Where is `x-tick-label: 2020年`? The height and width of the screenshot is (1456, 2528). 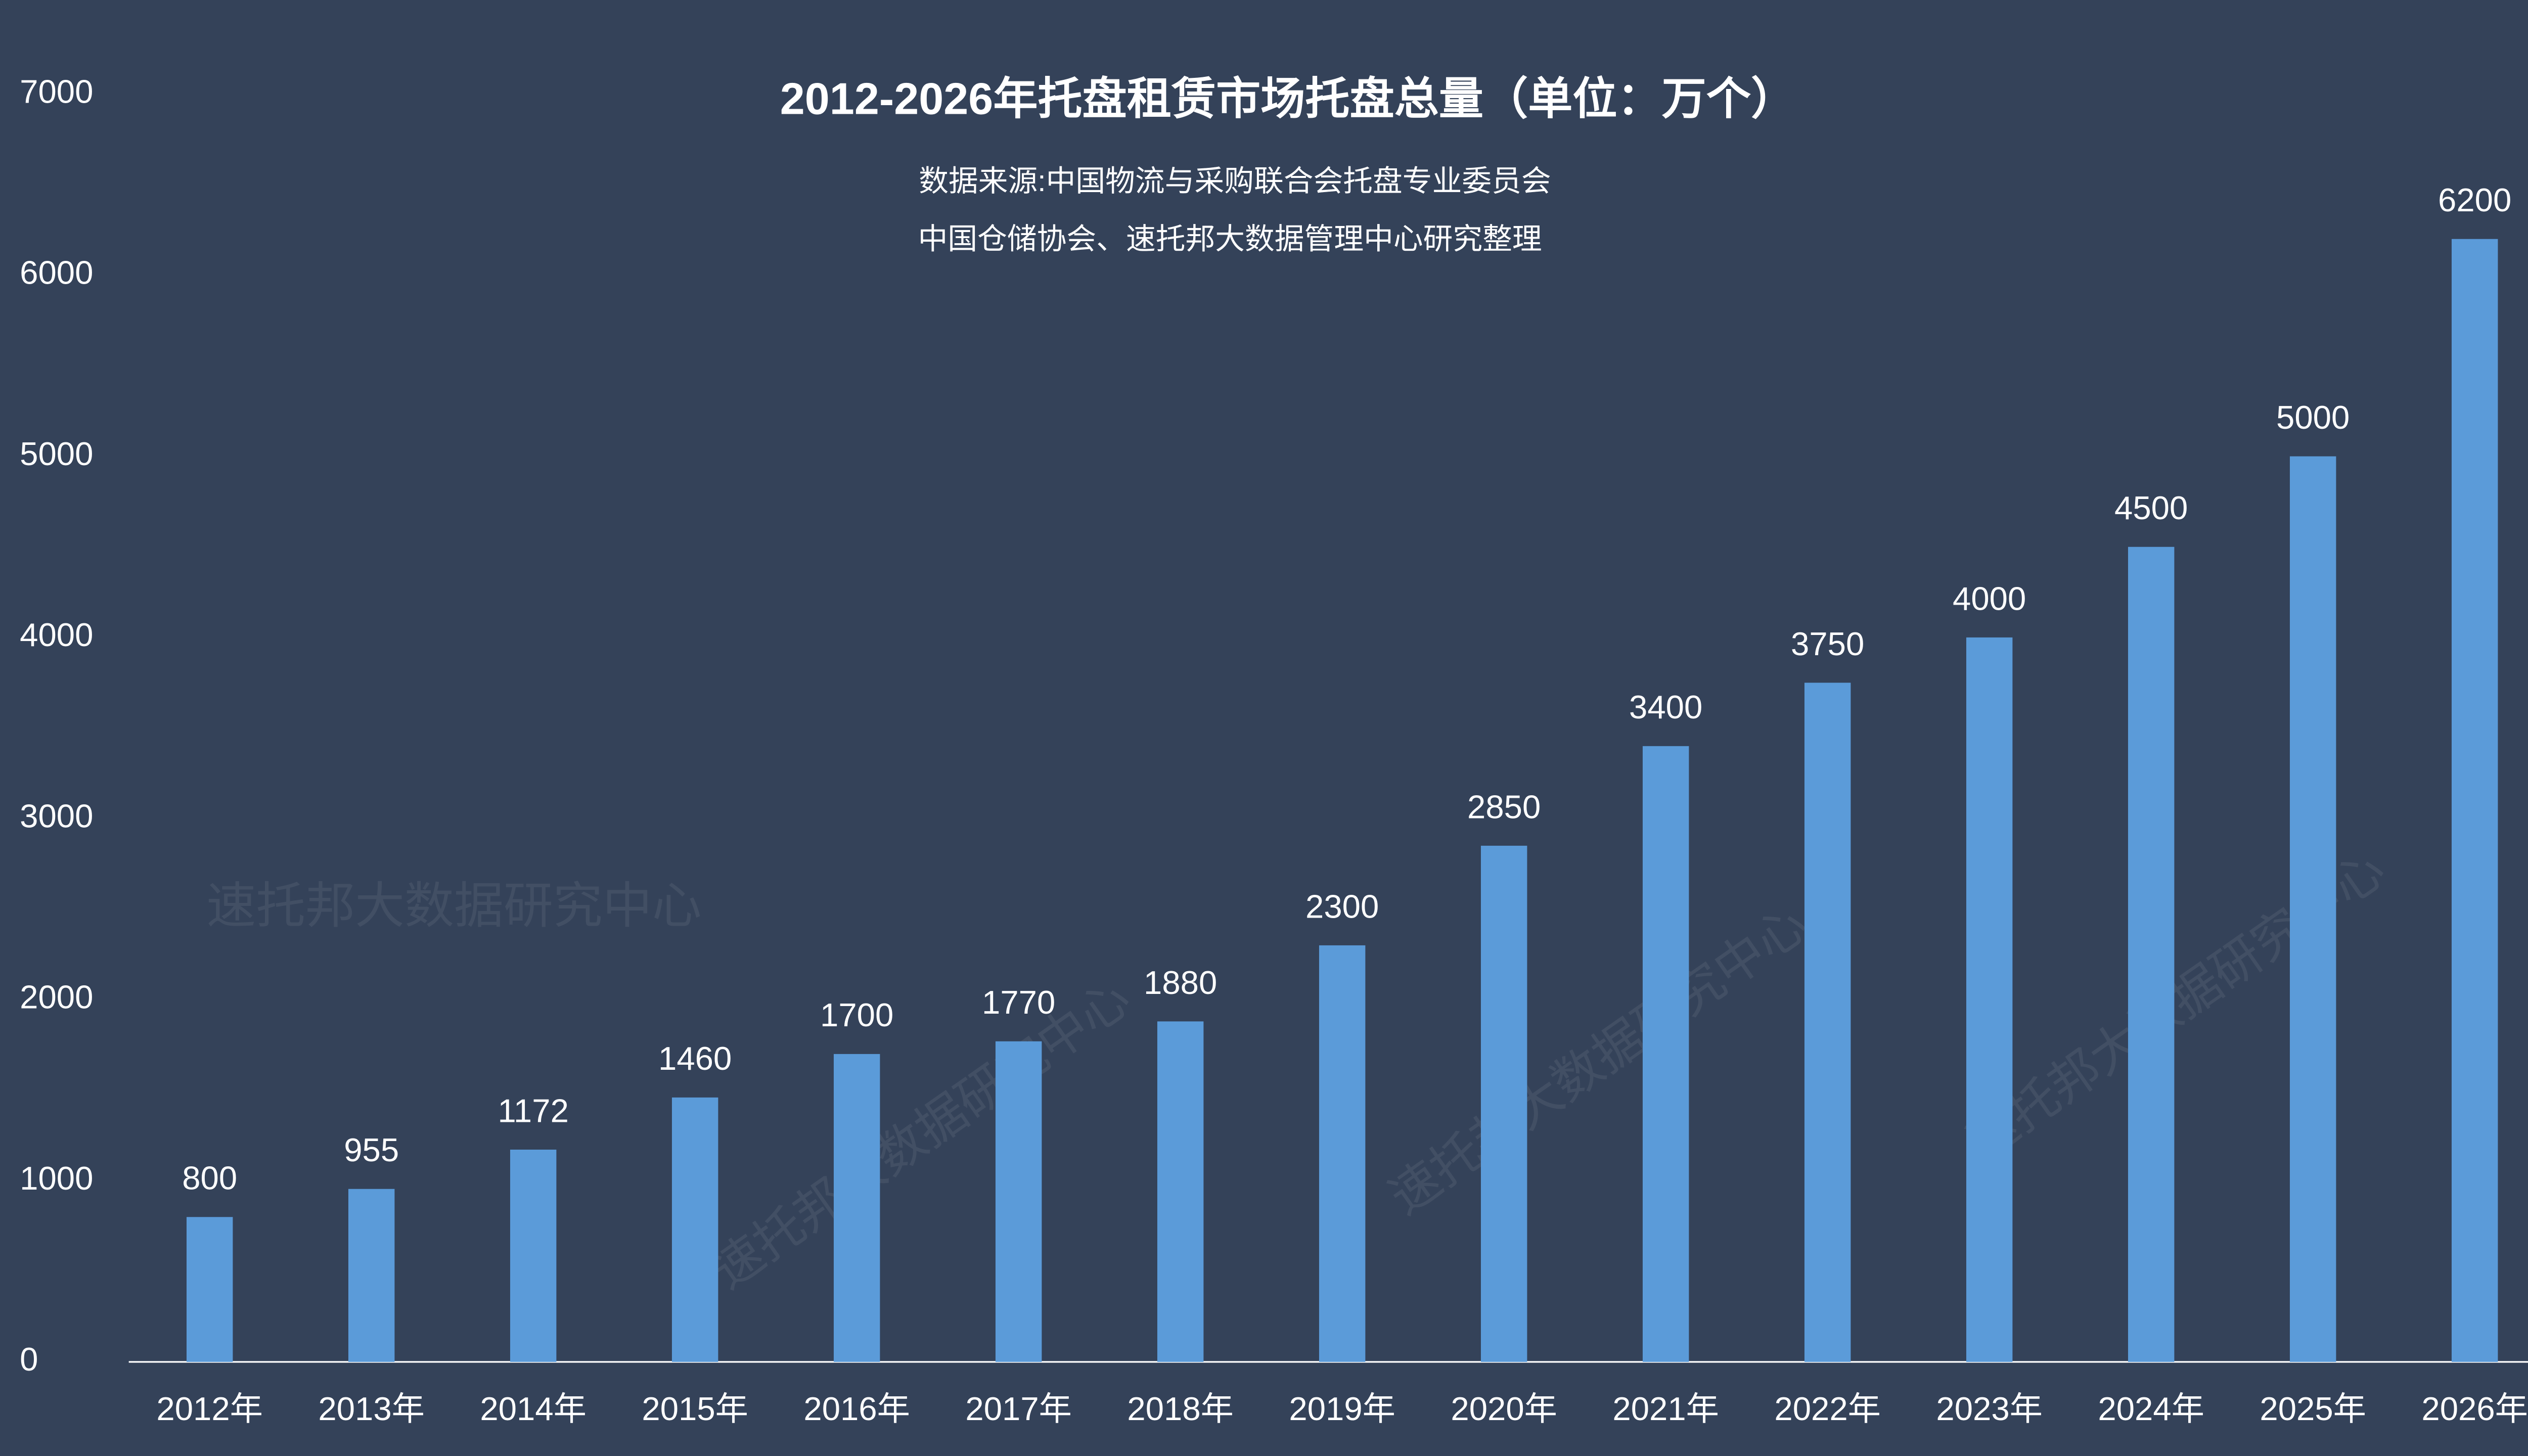 x-tick-label: 2020年 is located at coordinates (1504, 1408).